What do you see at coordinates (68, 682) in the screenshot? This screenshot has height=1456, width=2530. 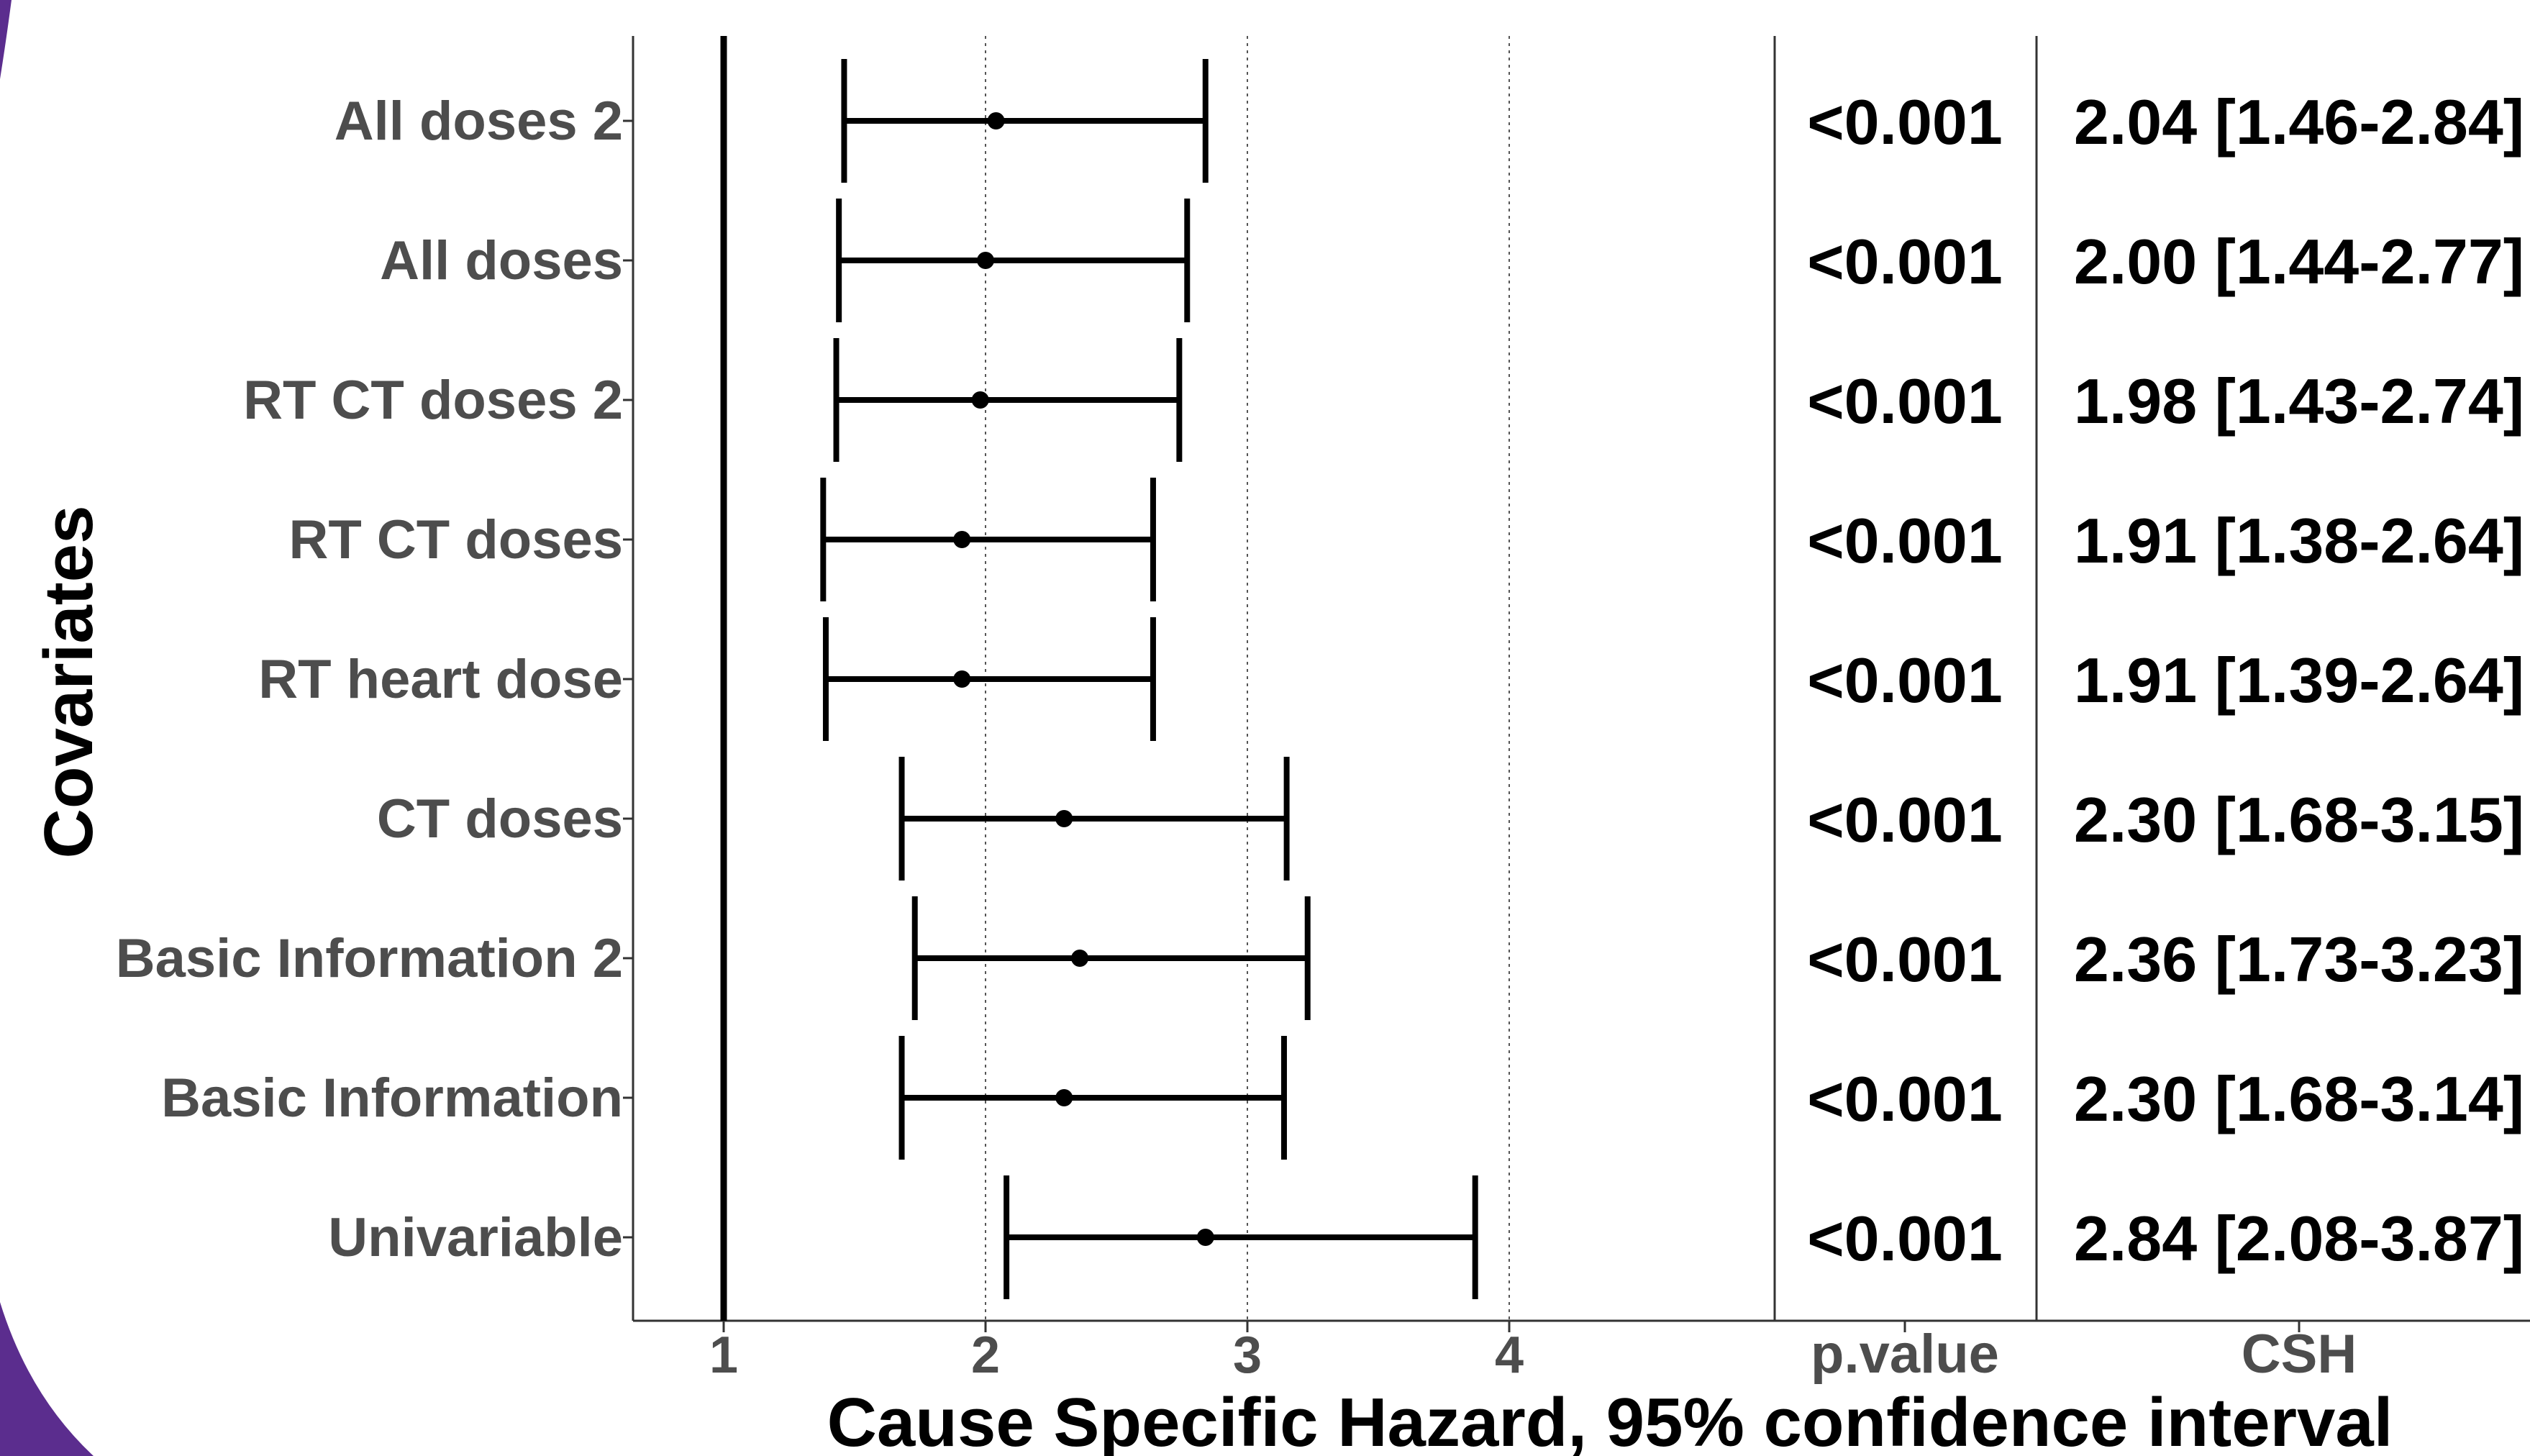 I see `y-axis-title: Covariates` at bounding box center [68, 682].